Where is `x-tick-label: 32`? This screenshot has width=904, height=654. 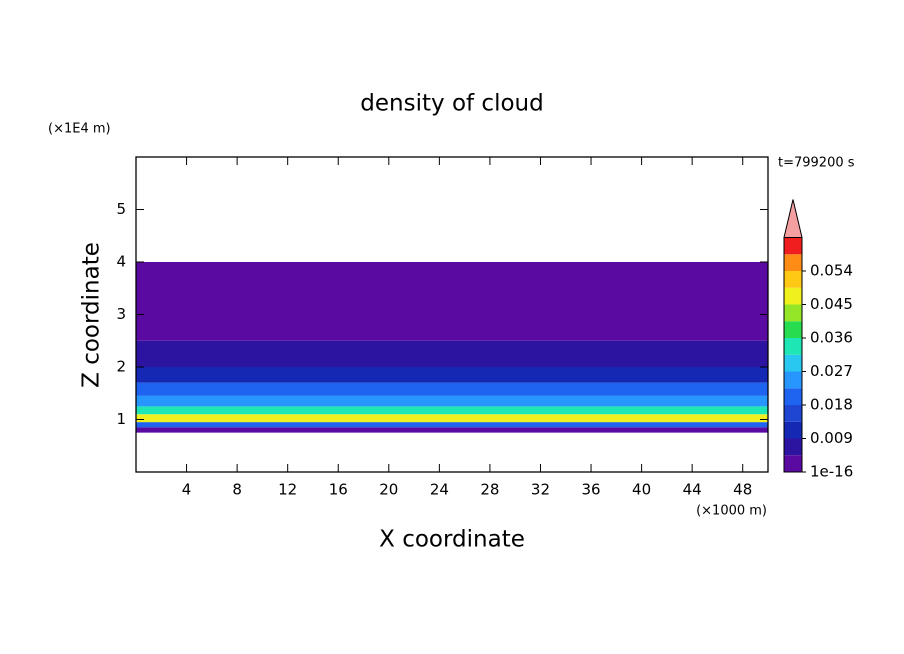
x-tick-label: 32 is located at coordinates (540, 490).